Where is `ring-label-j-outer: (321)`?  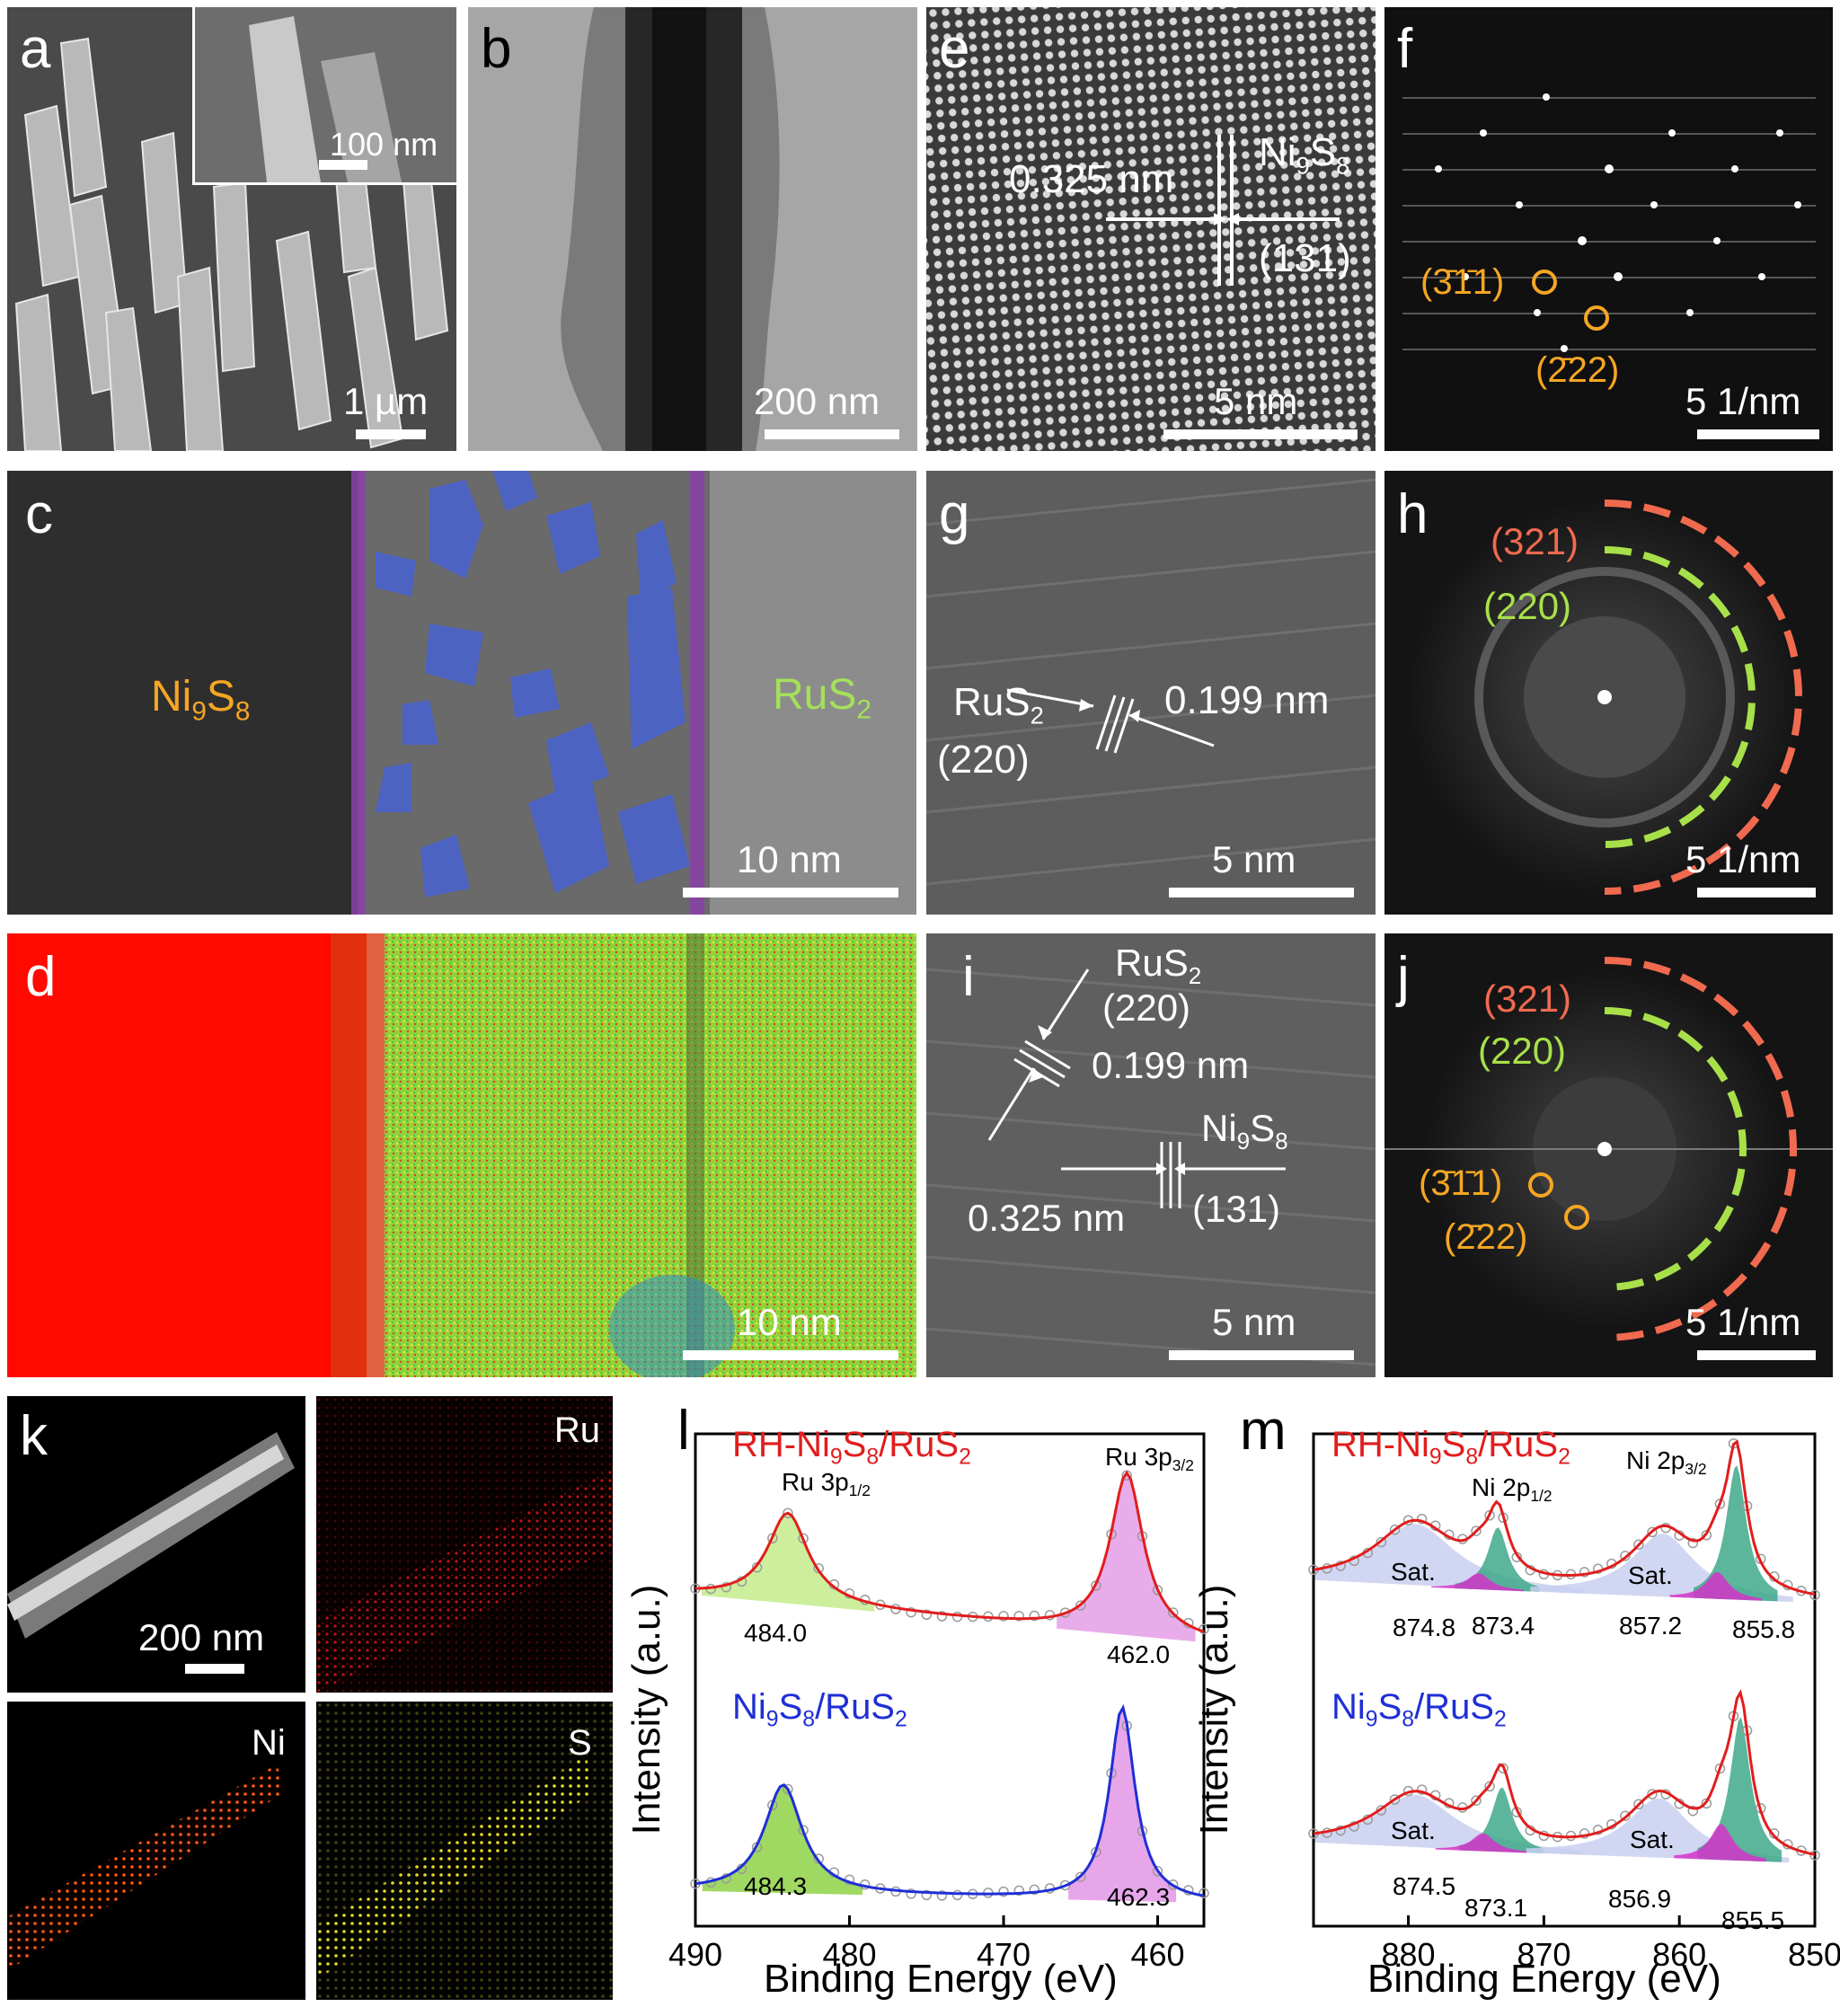 ring-label-j-outer: (321) is located at coordinates (1527, 998).